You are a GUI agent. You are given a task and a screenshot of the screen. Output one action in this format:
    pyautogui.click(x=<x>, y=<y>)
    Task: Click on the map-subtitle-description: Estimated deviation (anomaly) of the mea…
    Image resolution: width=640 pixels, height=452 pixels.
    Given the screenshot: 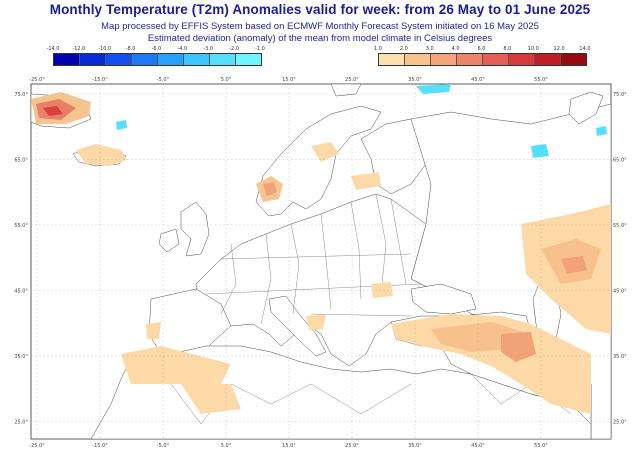 What is the action you would take?
    pyautogui.click(x=320, y=38)
    